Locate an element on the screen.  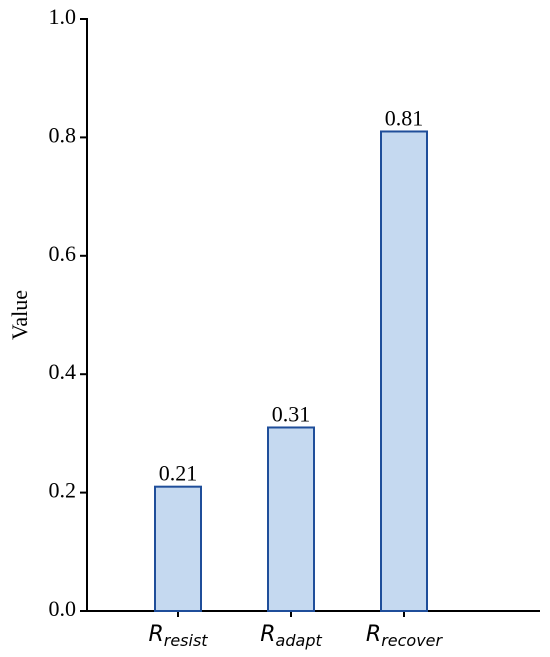
y-tick-label: 0.0 is located at coordinates (63, 608).